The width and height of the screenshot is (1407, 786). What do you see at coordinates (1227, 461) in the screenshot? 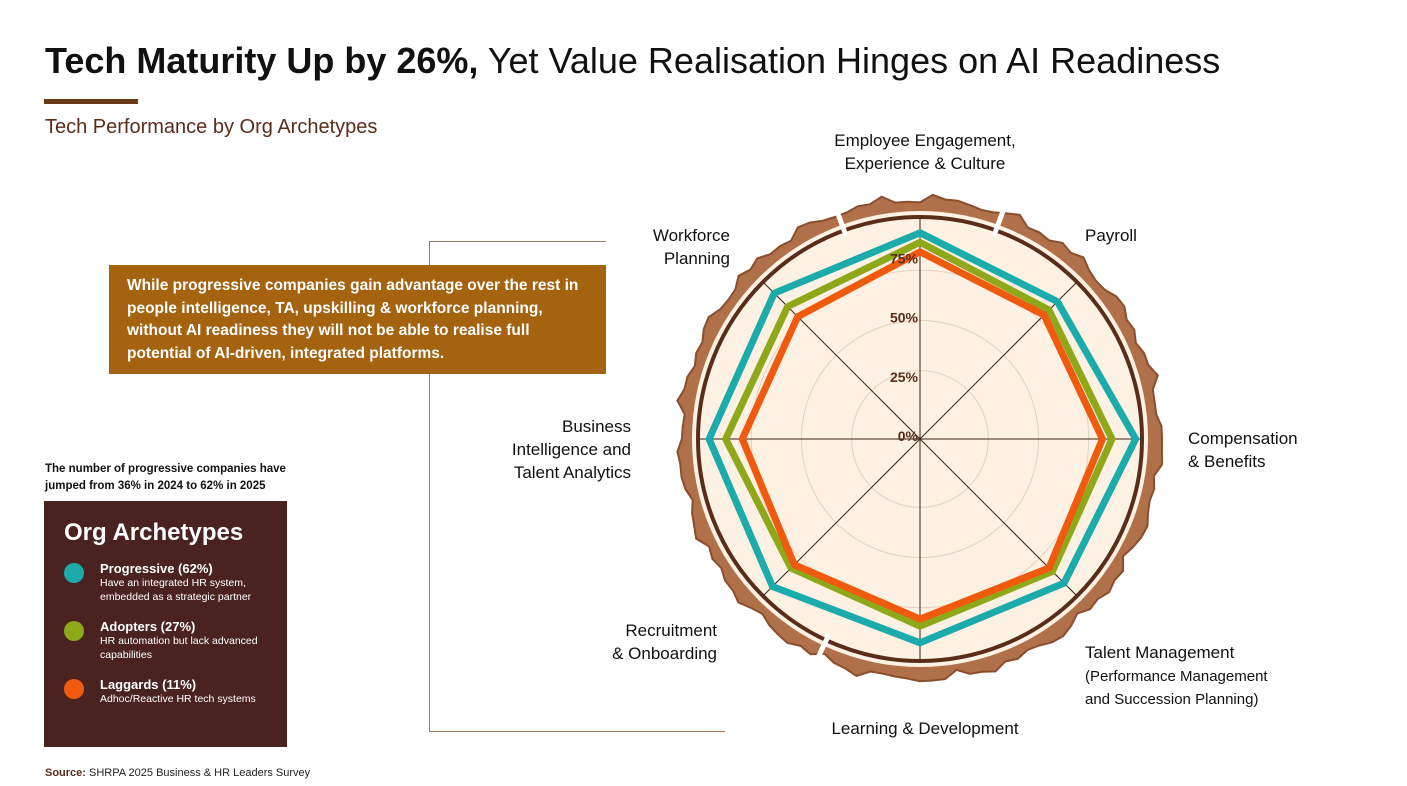
I see `axis-label-line: & Benefits` at bounding box center [1227, 461].